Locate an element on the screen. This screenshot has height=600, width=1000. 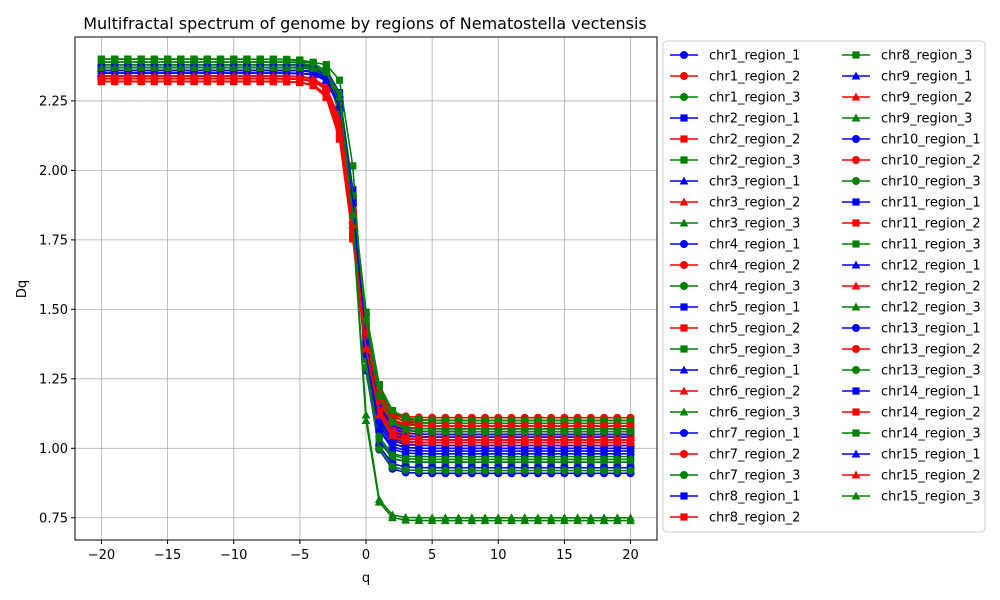
y-tick-label: 1.75 is located at coordinates (53, 240).